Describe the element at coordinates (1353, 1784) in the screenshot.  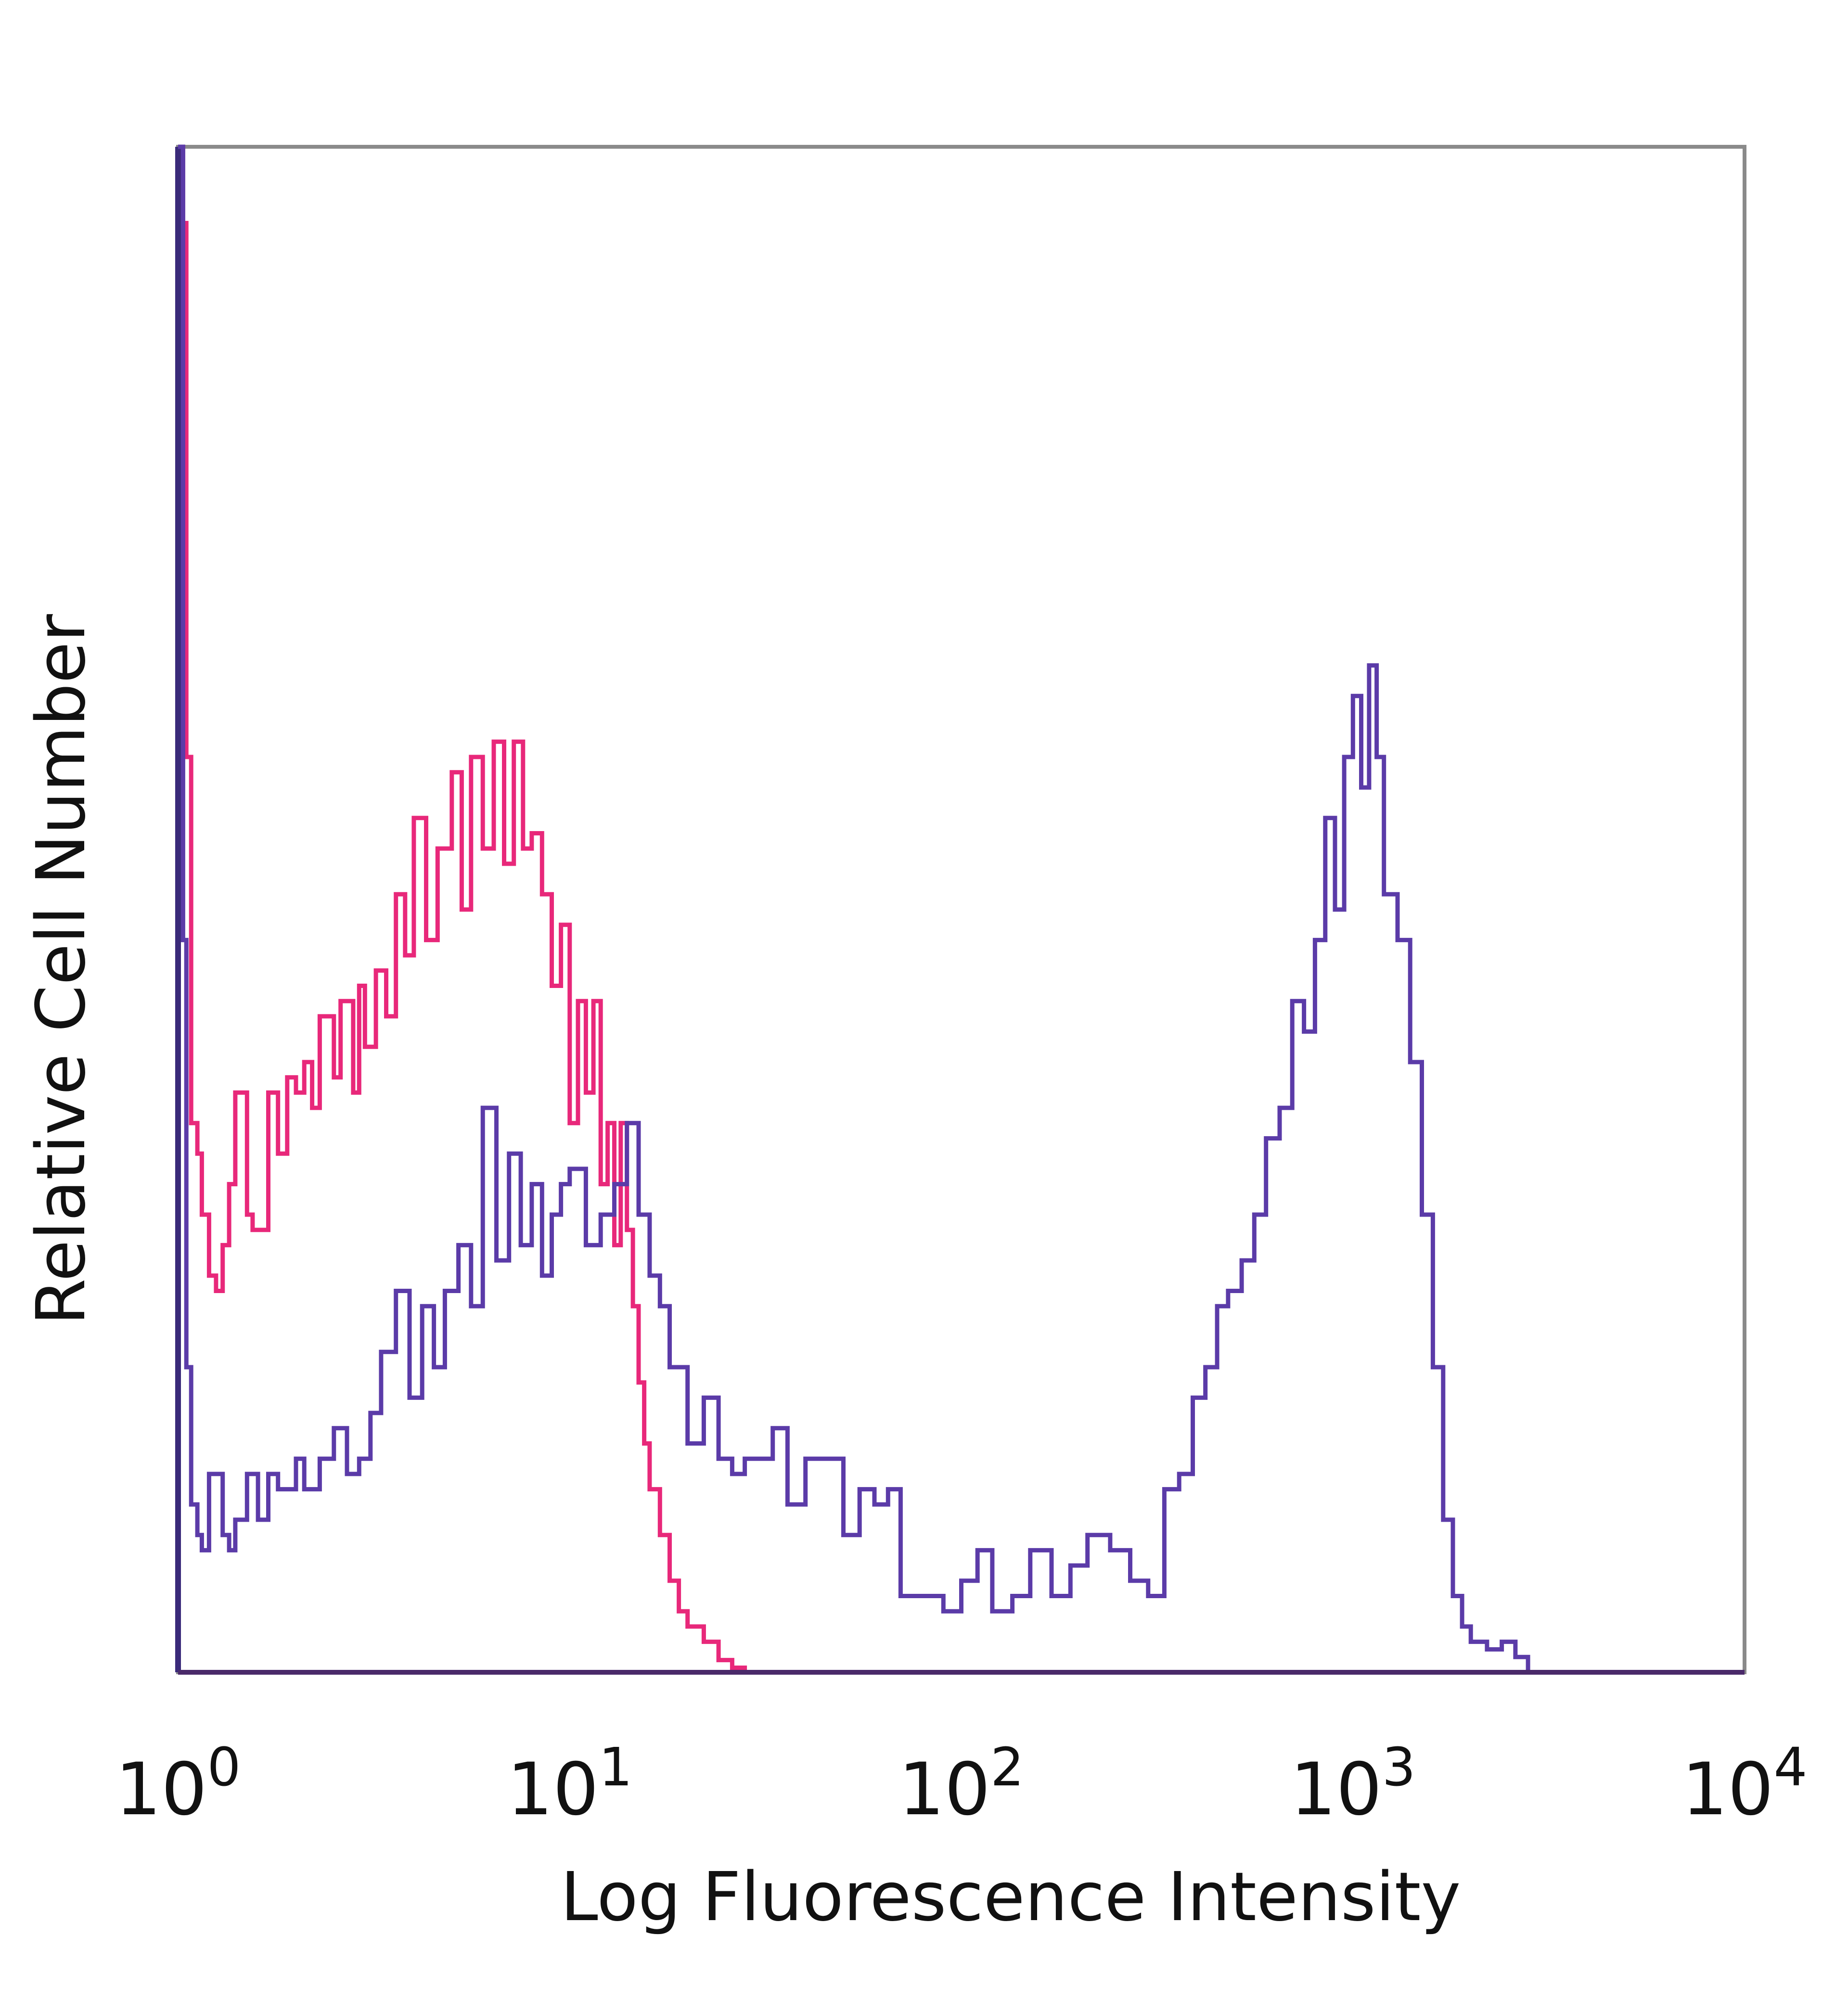
I see `x-tick-label-3: 10³` at that location.